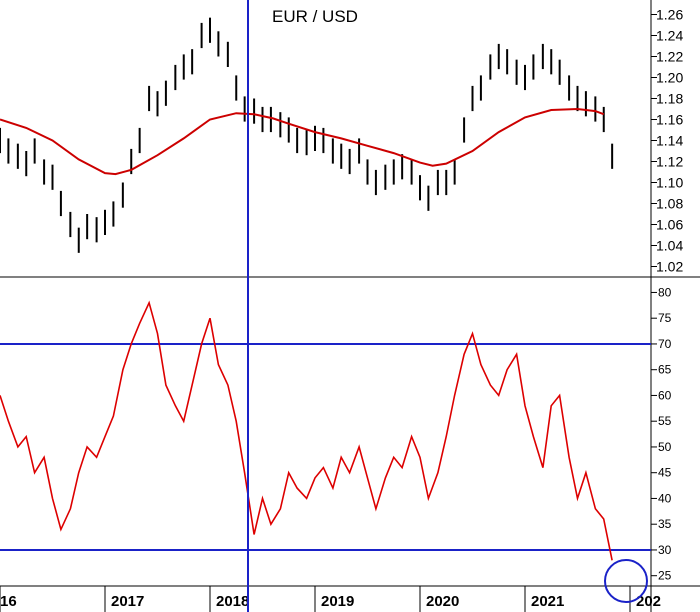  What do you see at coordinates (442, 601) in the screenshot?
I see `x-tick-label: 2020` at bounding box center [442, 601].